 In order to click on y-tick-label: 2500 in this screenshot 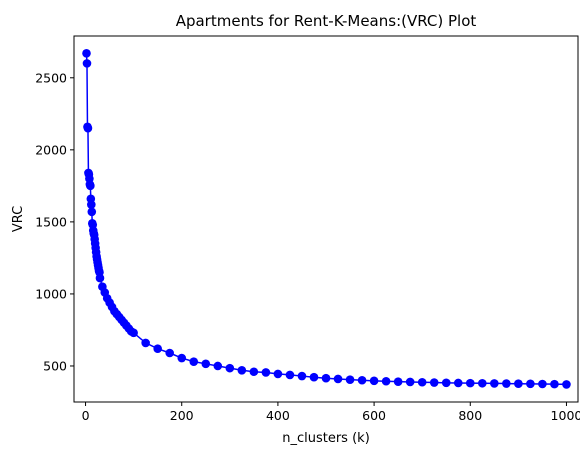, I will do `click(51, 77)`.